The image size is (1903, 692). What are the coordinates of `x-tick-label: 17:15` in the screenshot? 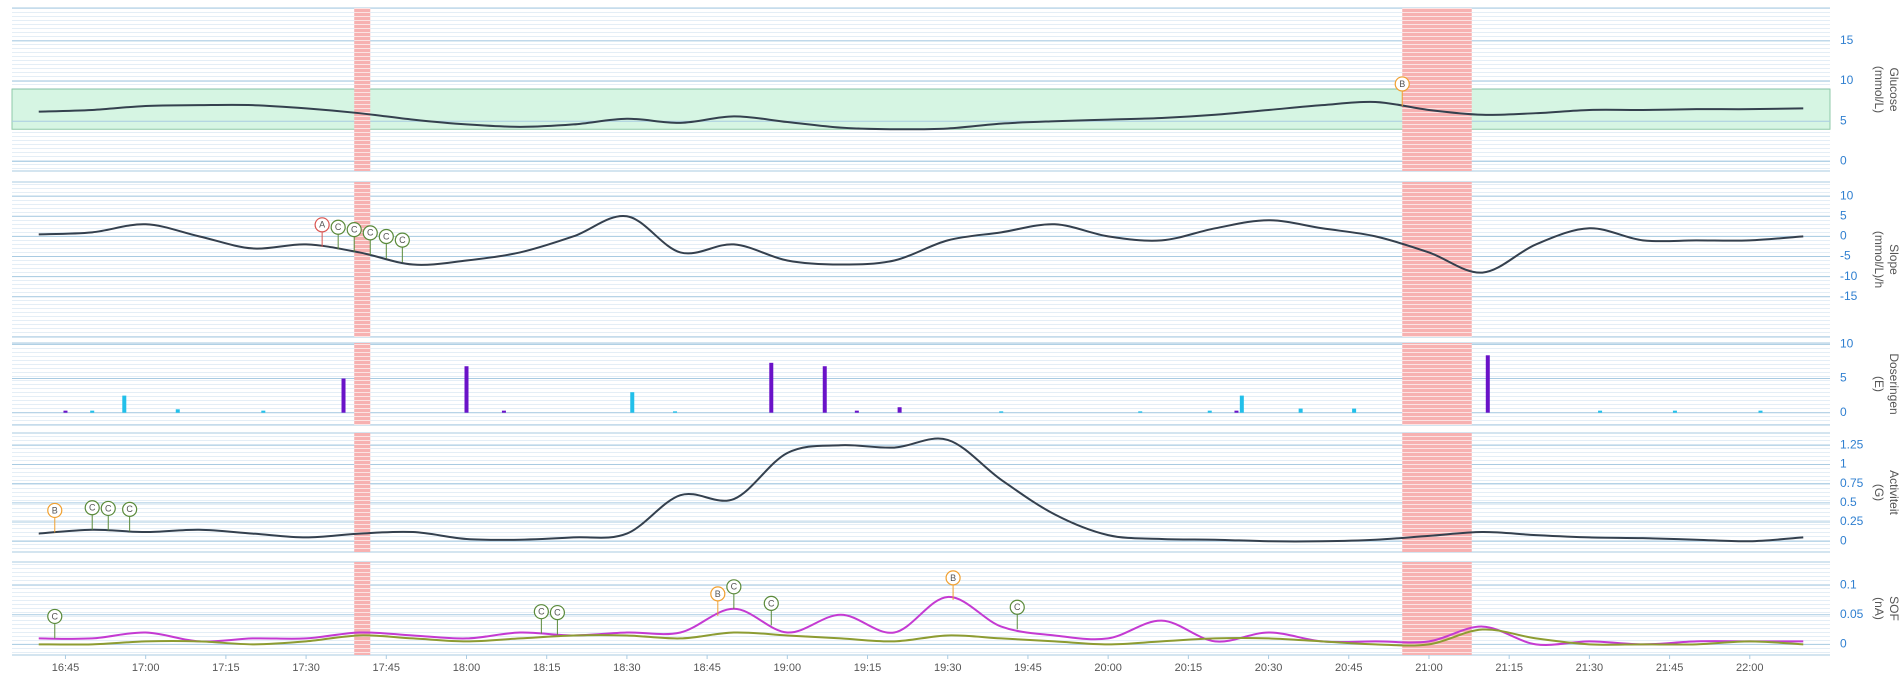 It's located at (226, 668).